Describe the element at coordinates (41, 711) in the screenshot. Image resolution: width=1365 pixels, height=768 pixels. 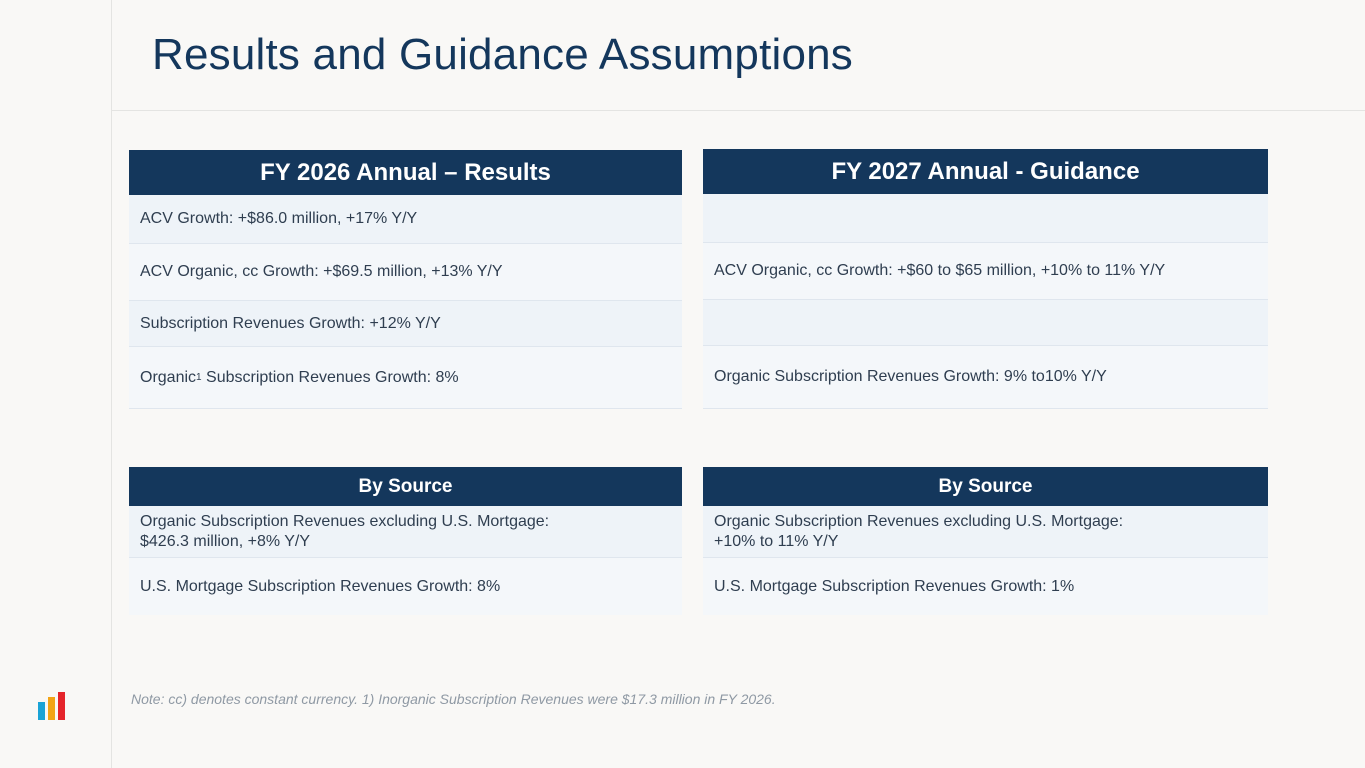
I see `logo-bar-blue` at that location.